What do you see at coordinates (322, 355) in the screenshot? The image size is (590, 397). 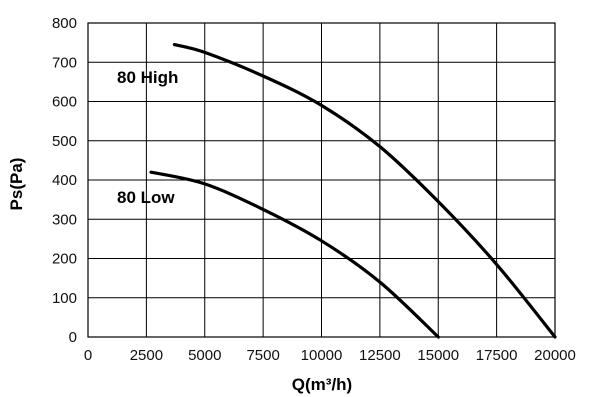 I see `x-tick-label: 10000` at bounding box center [322, 355].